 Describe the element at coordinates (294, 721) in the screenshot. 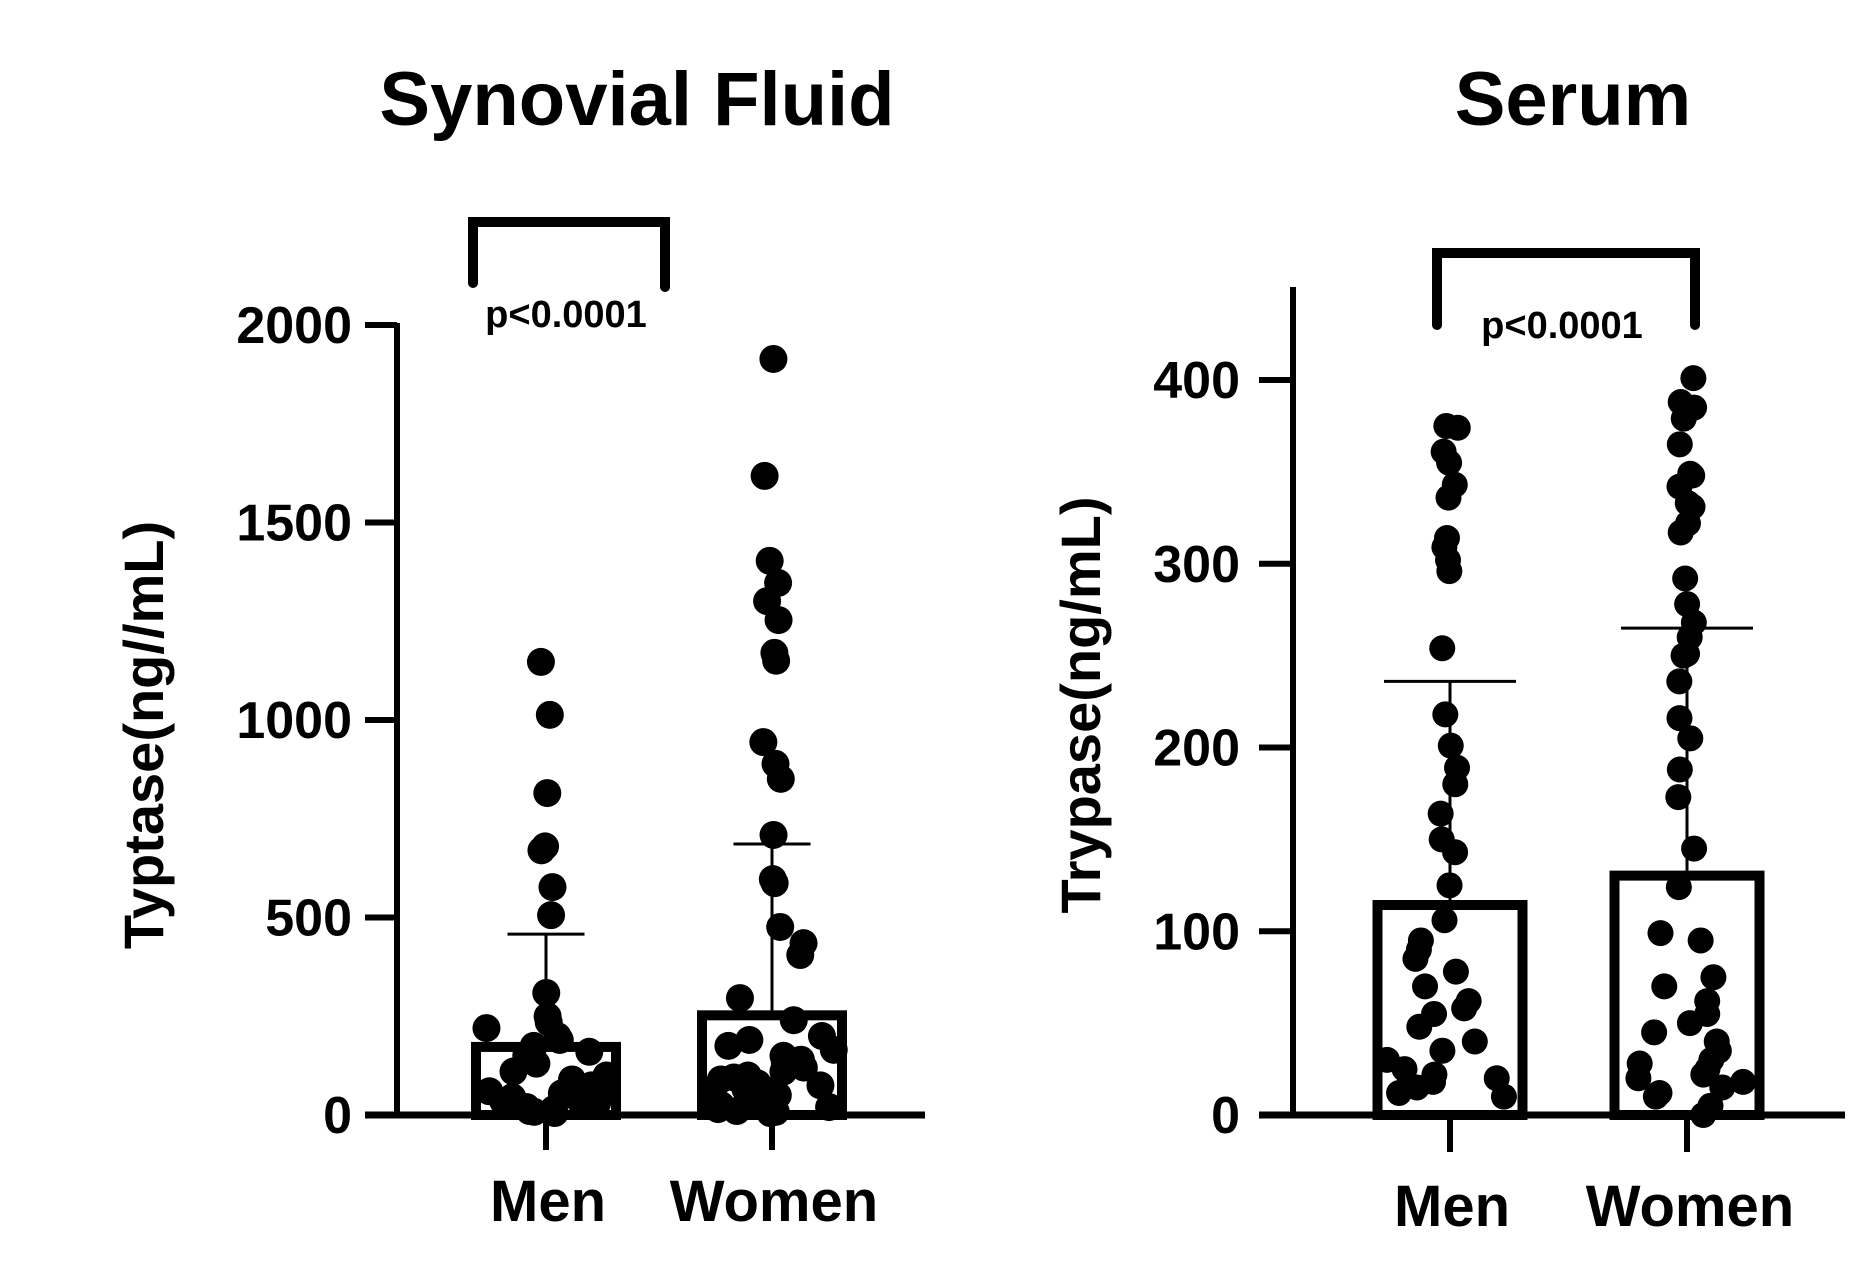

I see `y-tick-labels: 0 500 1000 1500 2000` at that location.